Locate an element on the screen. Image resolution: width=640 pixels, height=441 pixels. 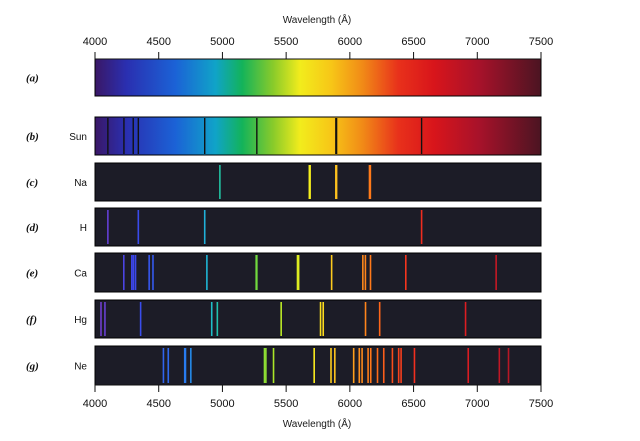
top-tick-label: 6000 is located at coordinates (350, 42).